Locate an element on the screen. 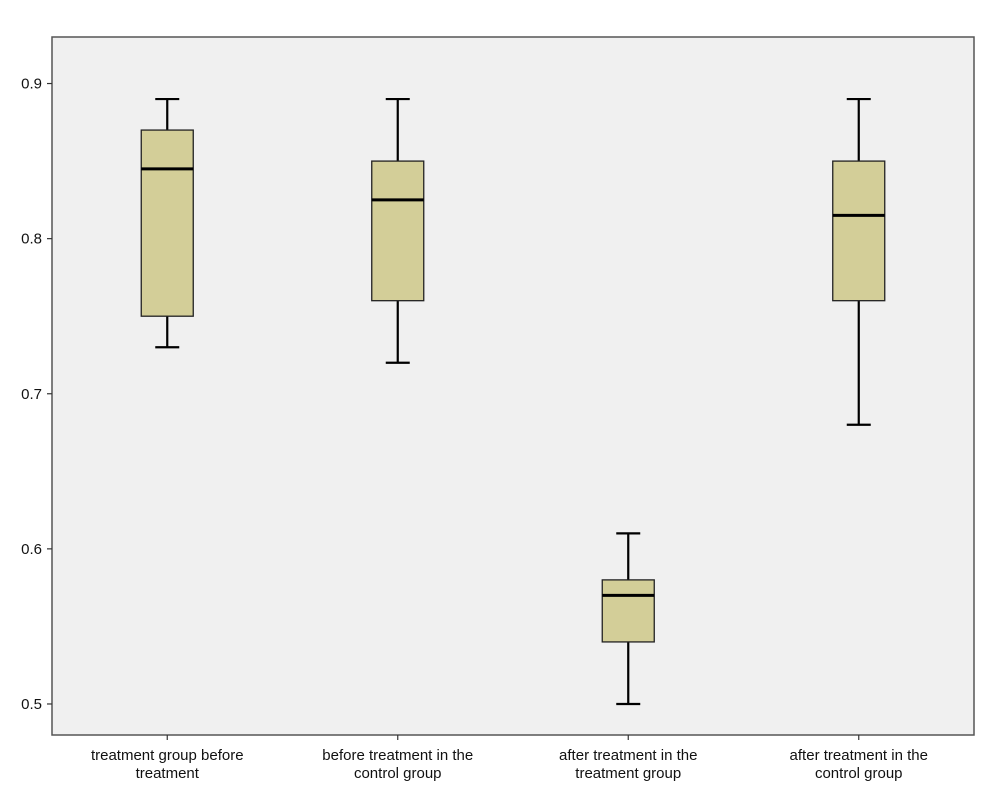 The width and height of the screenshot is (1000, 790). y-tick-label: 0.8 is located at coordinates (31, 239).